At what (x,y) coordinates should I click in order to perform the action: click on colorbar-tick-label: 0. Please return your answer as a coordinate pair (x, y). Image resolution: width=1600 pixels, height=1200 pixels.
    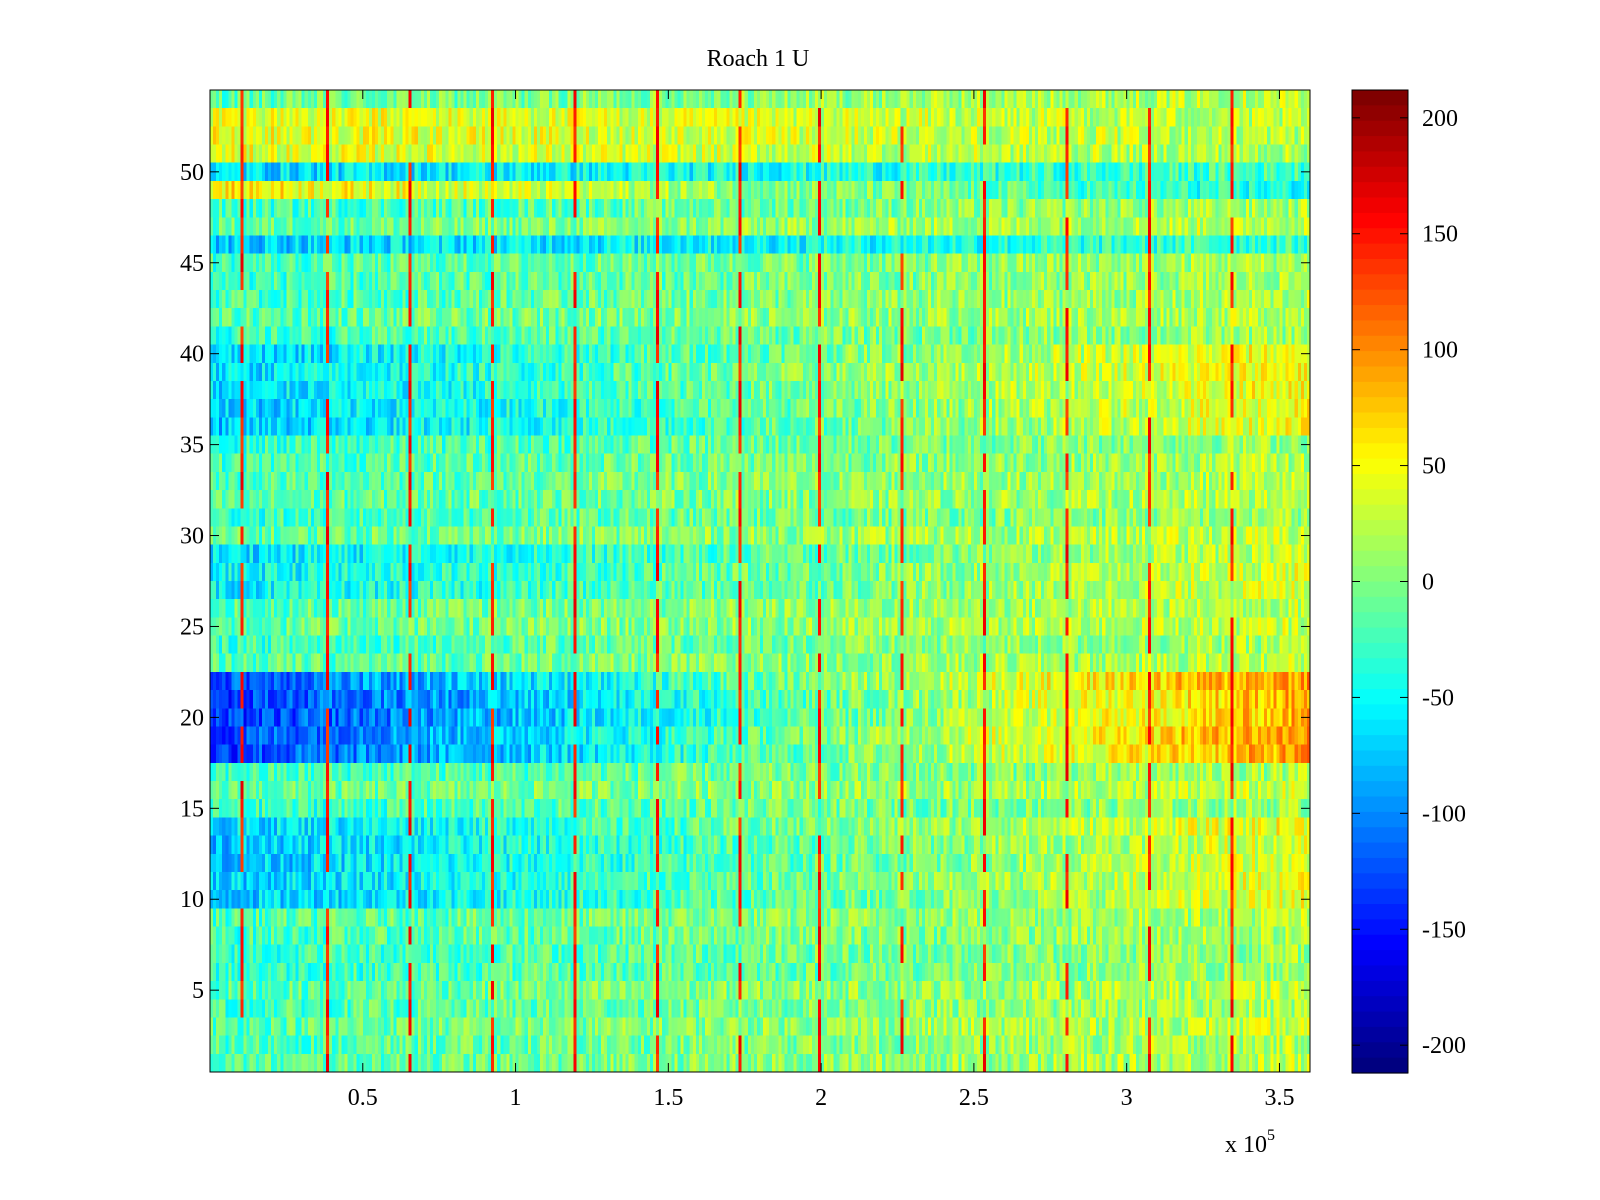
    Looking at the image, I should click on (1428, 583).